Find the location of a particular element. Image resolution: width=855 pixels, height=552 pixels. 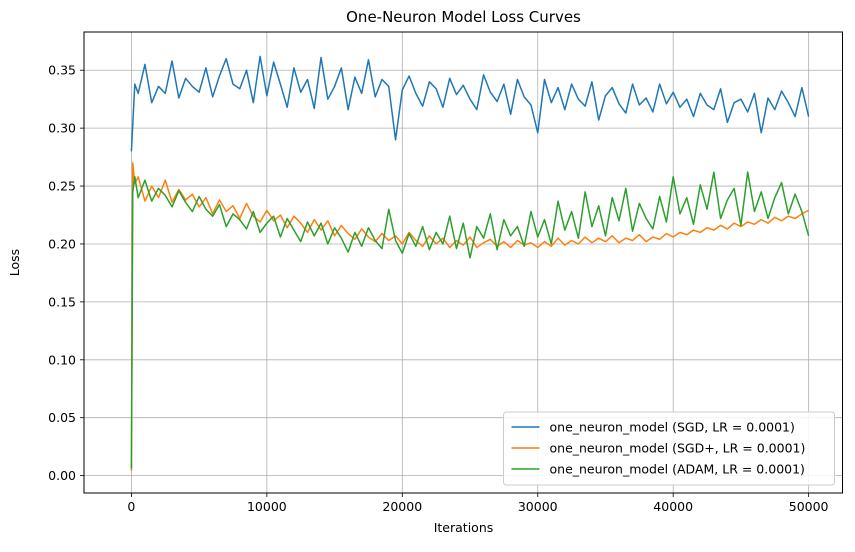

x-tick-label: 10000 is located at coordinates (267, 506).